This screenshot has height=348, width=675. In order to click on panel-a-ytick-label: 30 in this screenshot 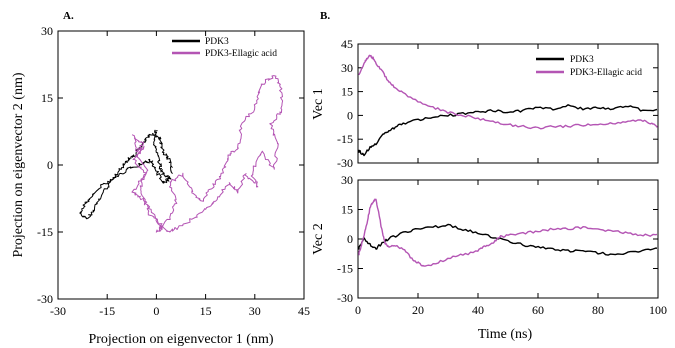, I will do `click(47, 31)`.